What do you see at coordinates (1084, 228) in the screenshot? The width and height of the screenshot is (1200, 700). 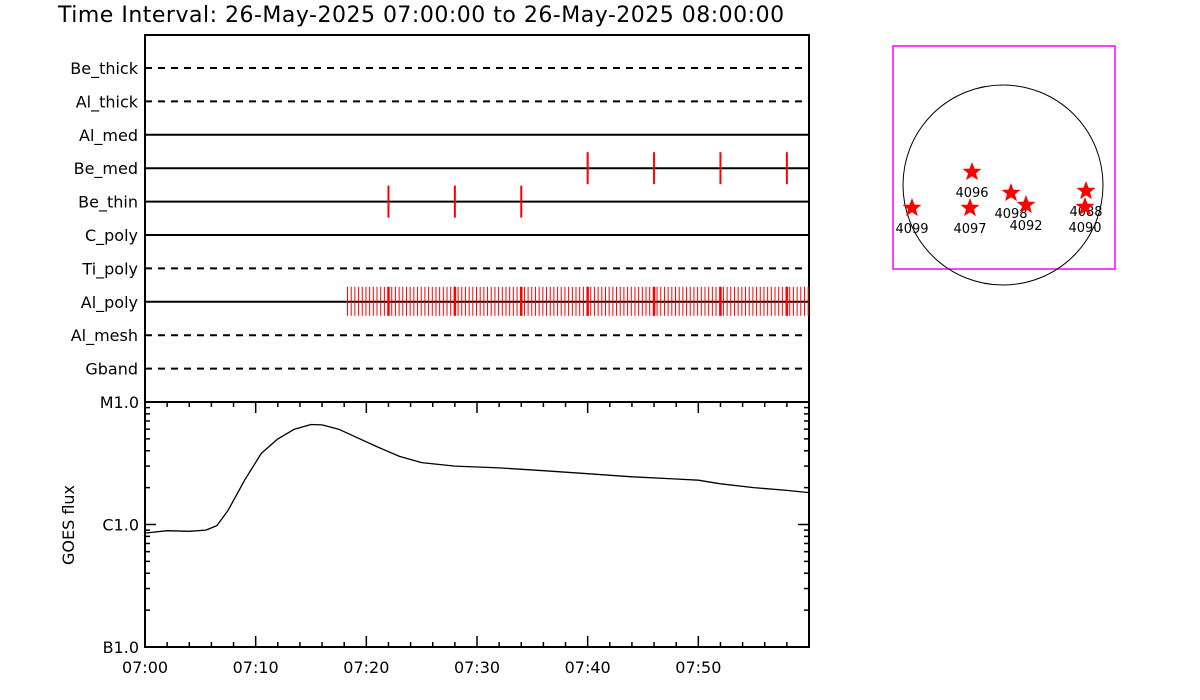 I see `active-region-label: 4090` at bounding box center [1084, 228].